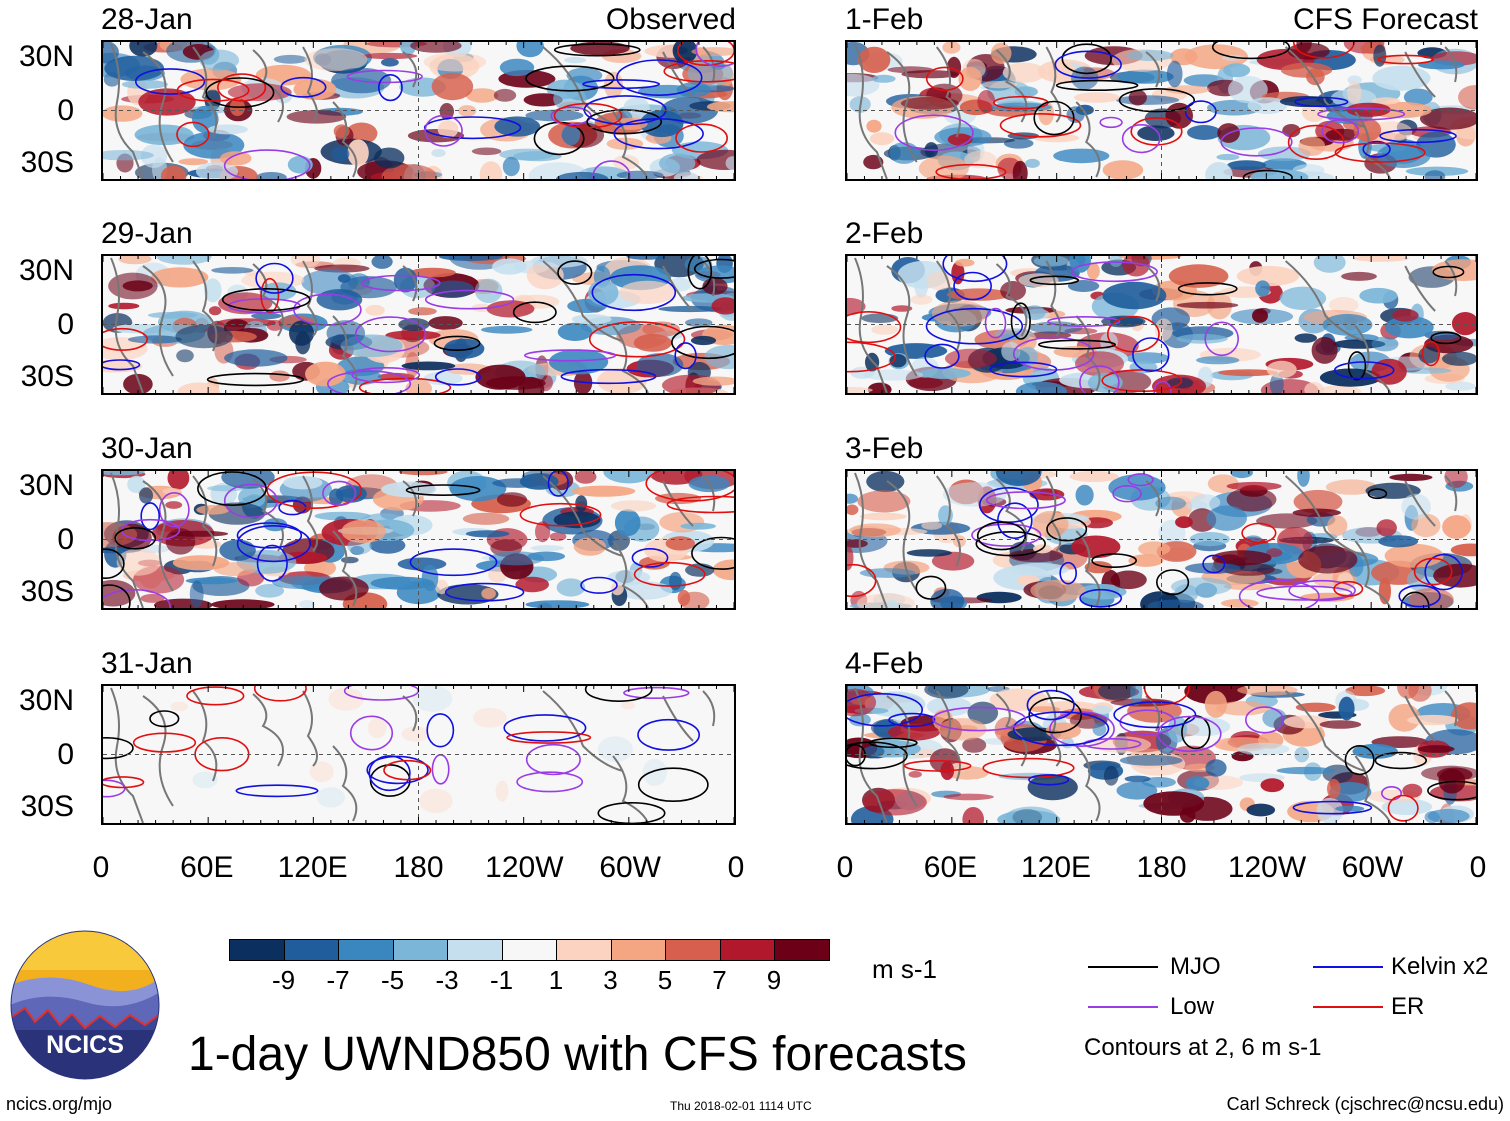 This screenshot has height=1121, width=1510. Describe the element at coordinates (283, 980) in the screenshot. I see `colorbar-tick: -9` at that location.